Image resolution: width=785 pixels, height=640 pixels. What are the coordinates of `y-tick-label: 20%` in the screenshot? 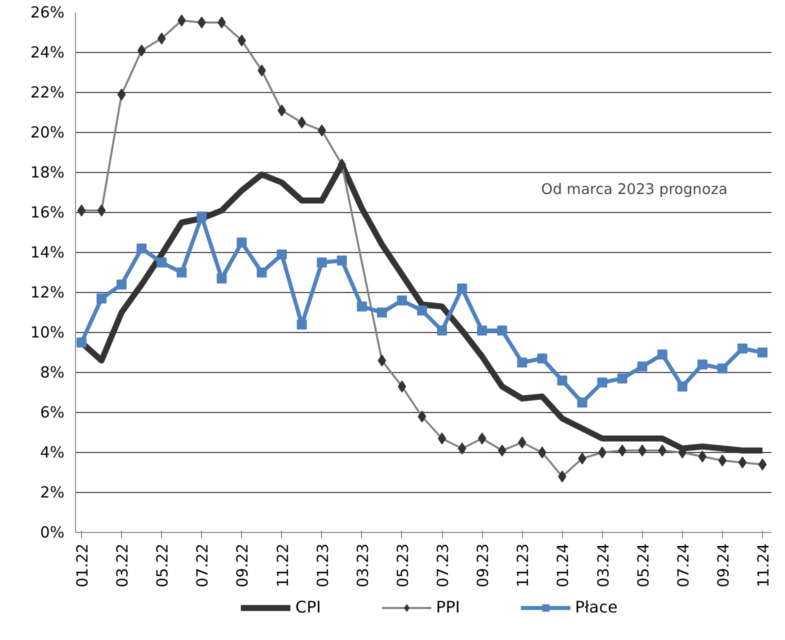 It's located at (47, 133).